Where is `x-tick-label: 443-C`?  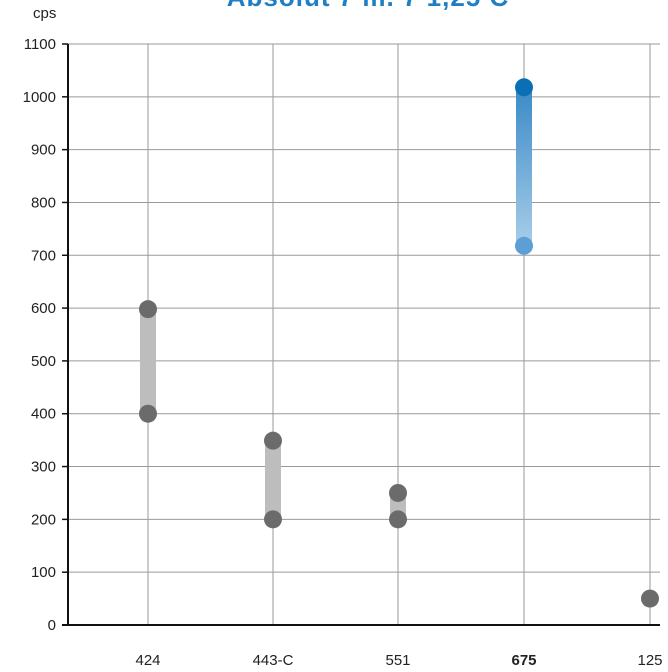
x-tick-label: 443-C is located at coordinates (273, 660).